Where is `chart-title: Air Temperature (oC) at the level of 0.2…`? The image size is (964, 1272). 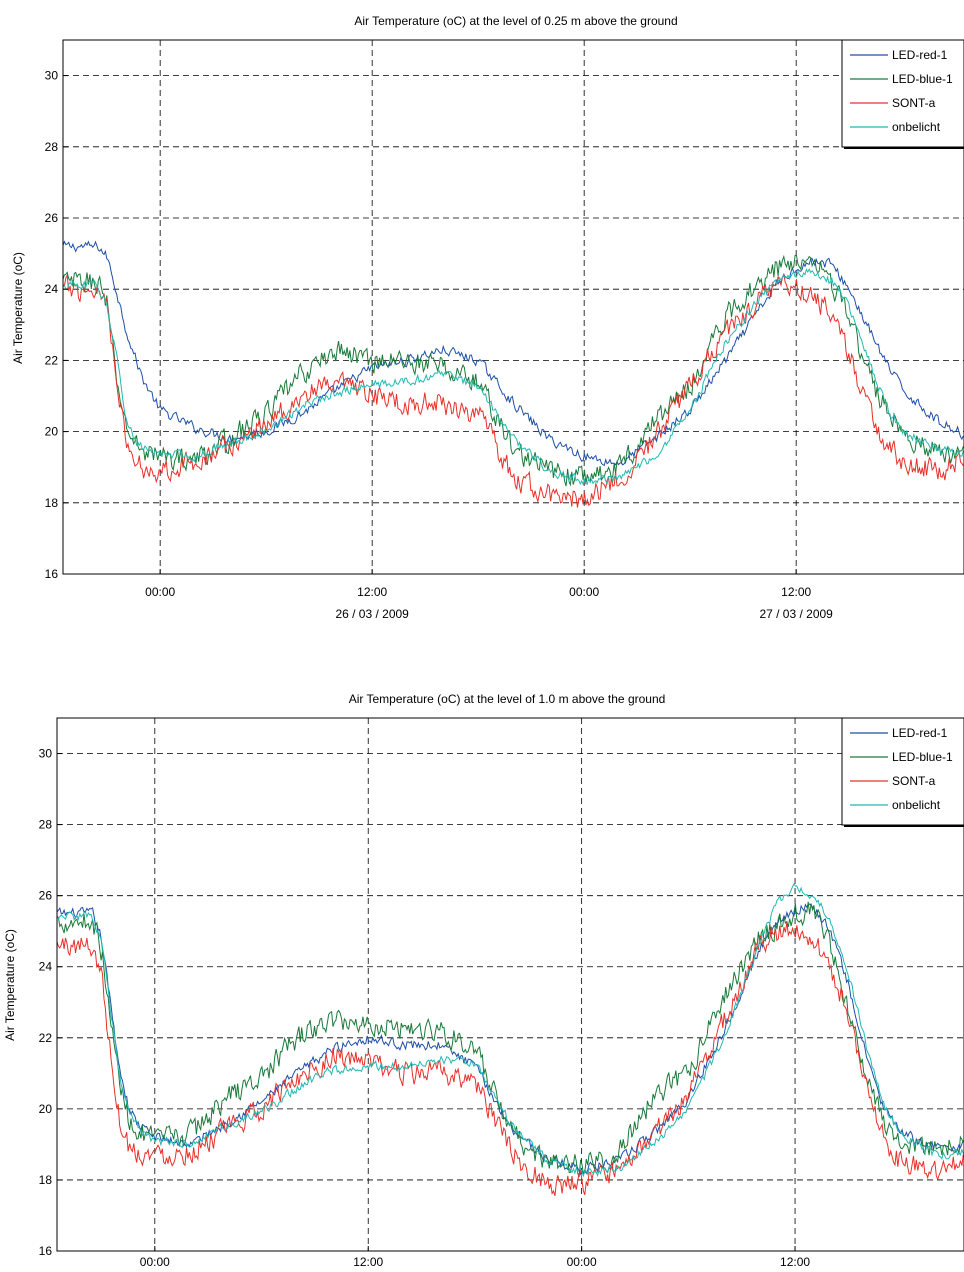
chart-title: Air Temperature (oC) at the level of 0.2… is located at coordinates (515, 21).